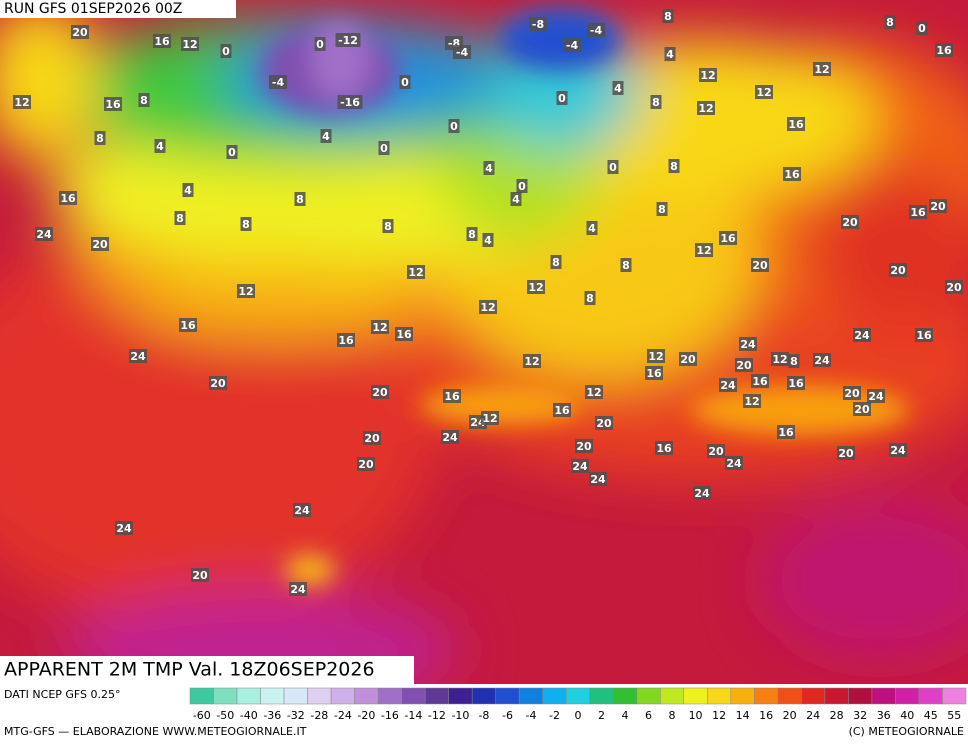 The width and height of the screenshot is (968, 745). What do you see at coordinates (907, 715) in the screenshot?
I see `scale-label: 40` at bounding box center [907, 715].